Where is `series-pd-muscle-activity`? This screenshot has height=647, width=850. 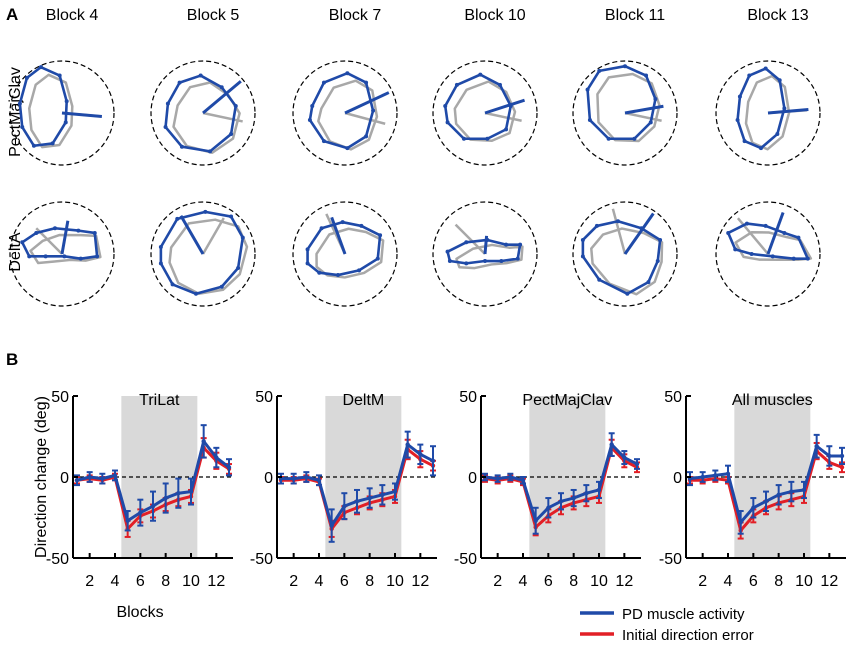 series-pd-muscle-activity is located at coordinates (153, 478).